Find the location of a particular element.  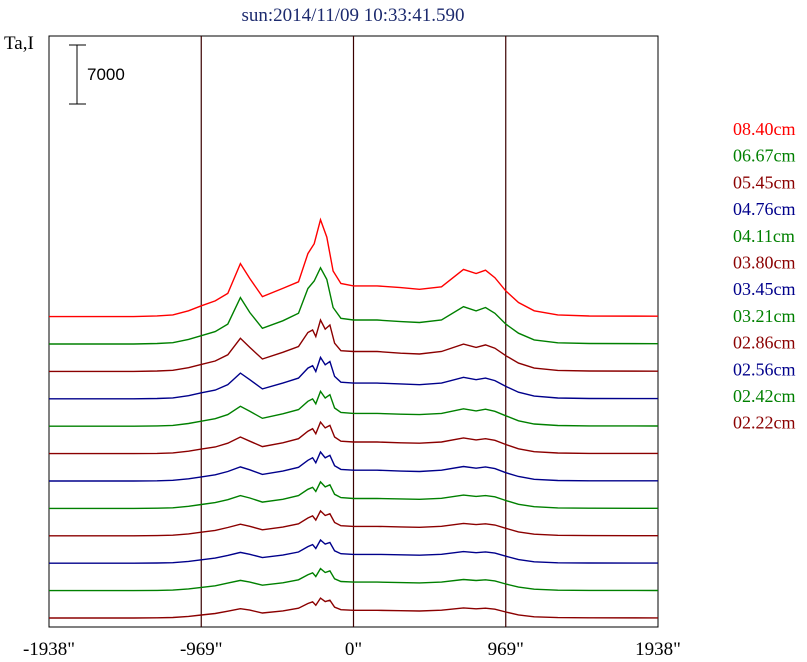

legend-entry-10: 02.42cm is located at coordinates (764, 396).